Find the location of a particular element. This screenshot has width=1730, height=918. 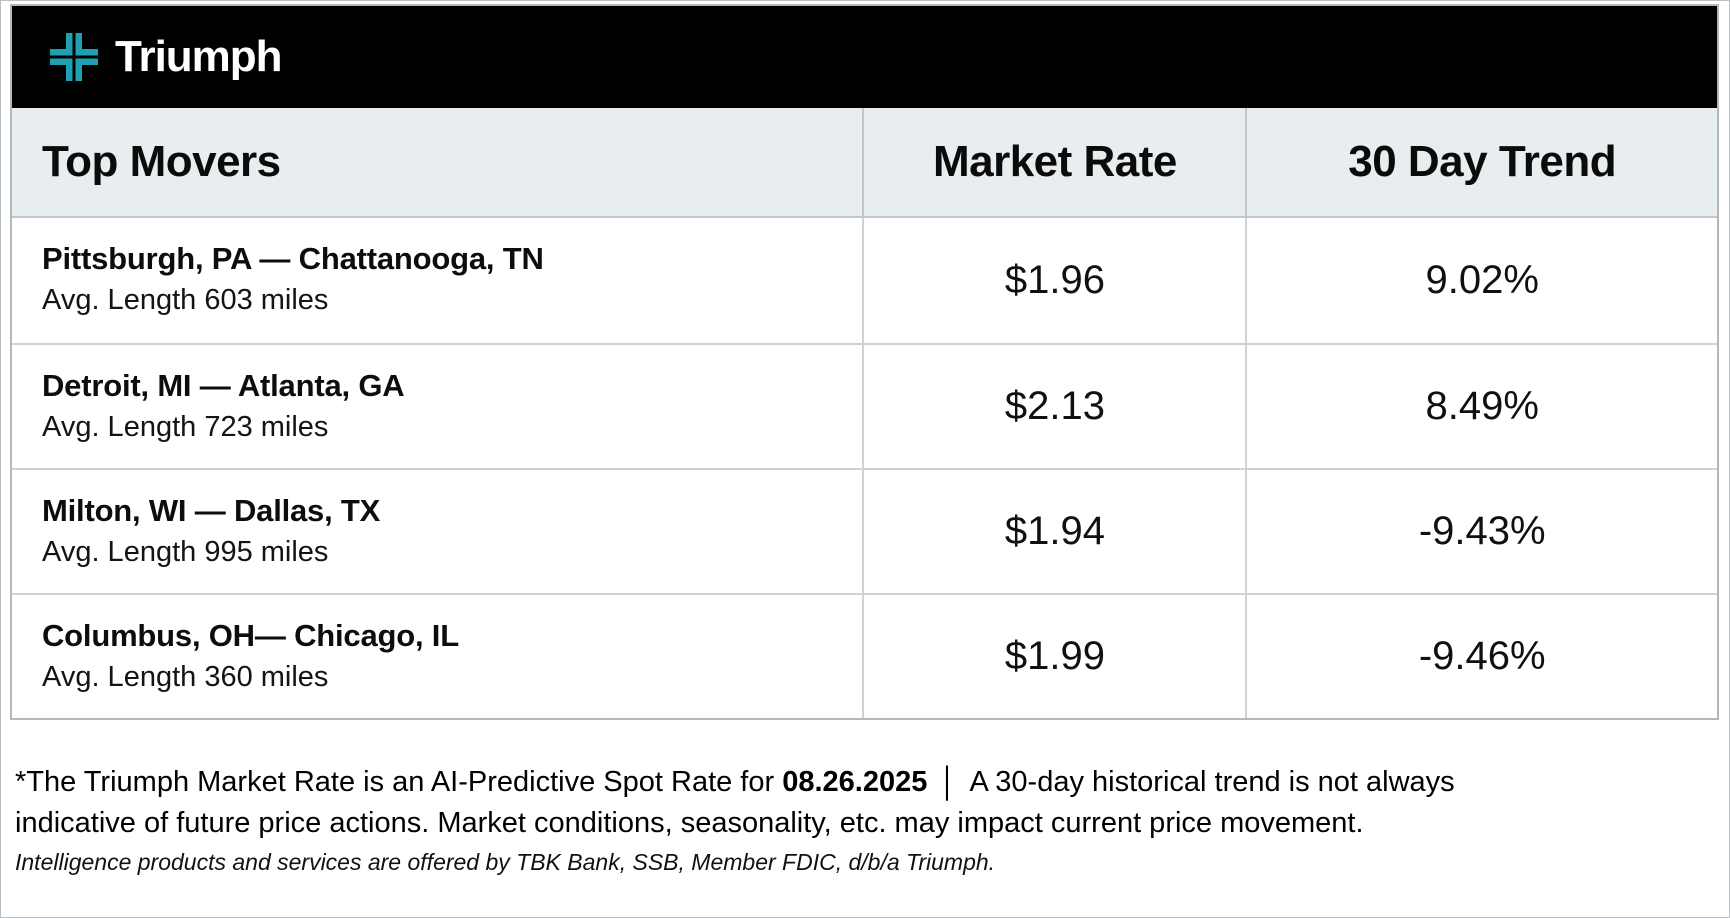

trend-value: -9.43% is located at coordinates (1481, 531).